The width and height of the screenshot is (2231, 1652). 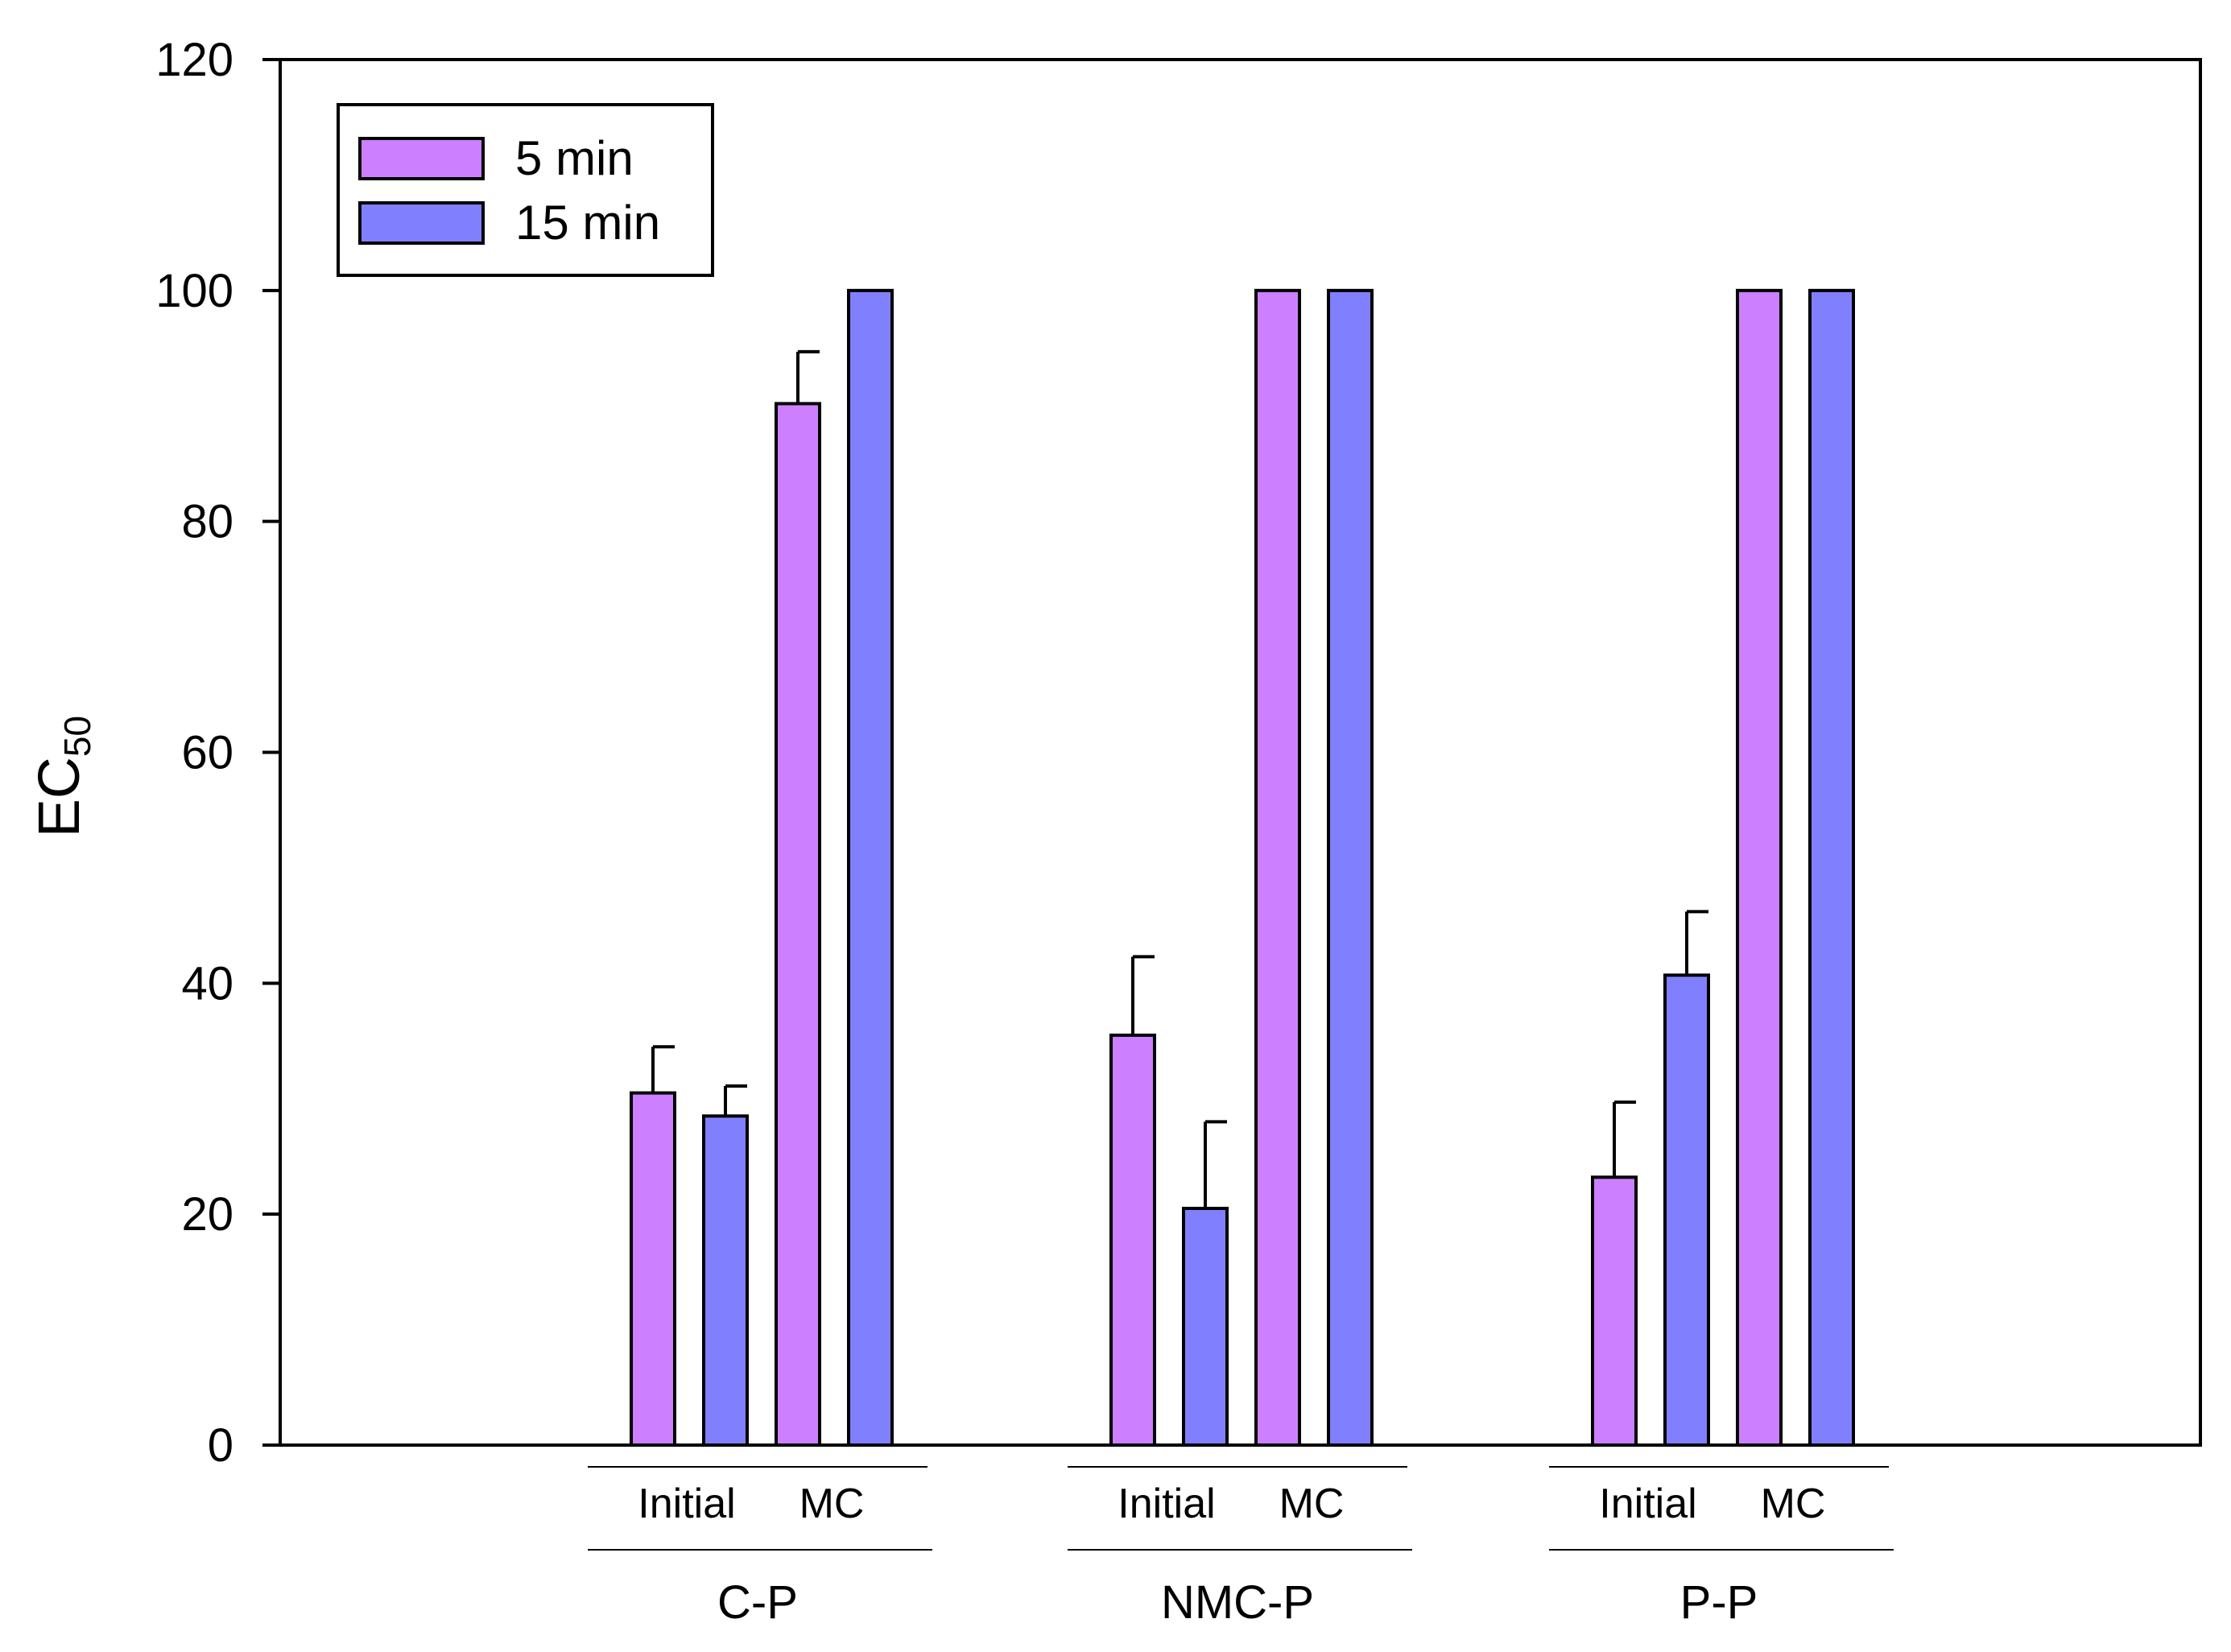 I want to click on y-tick-label: 40, so click(x=207, y=984).